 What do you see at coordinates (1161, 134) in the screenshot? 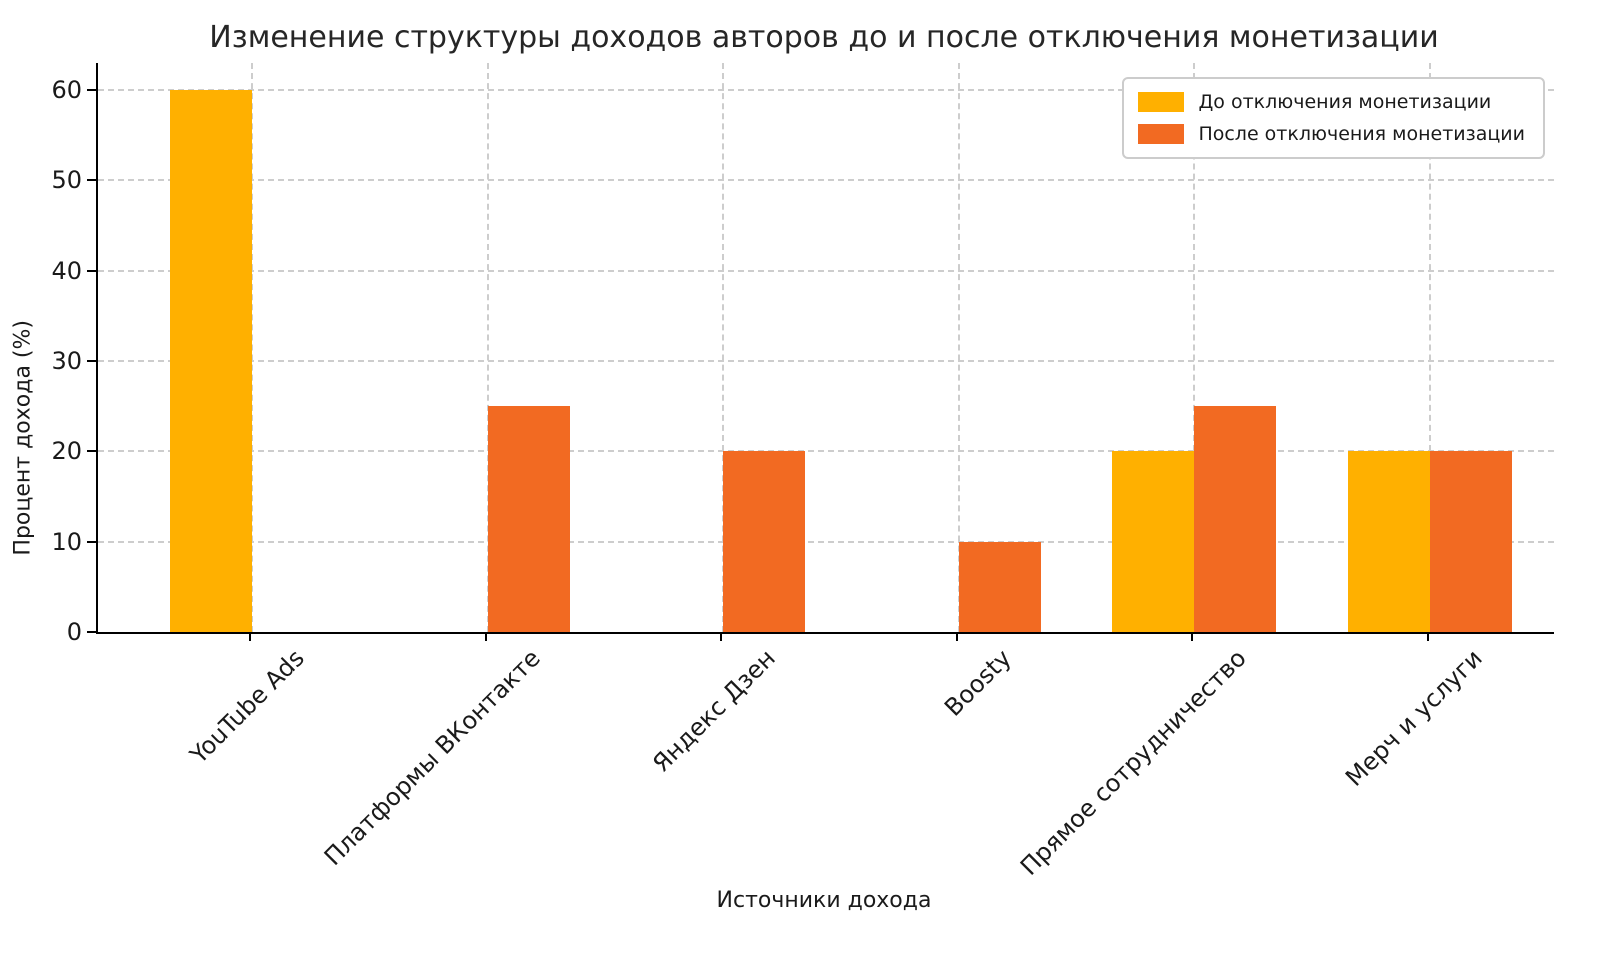
I see `legend-swatch-after-icon` at bounding box center [1161, 134].